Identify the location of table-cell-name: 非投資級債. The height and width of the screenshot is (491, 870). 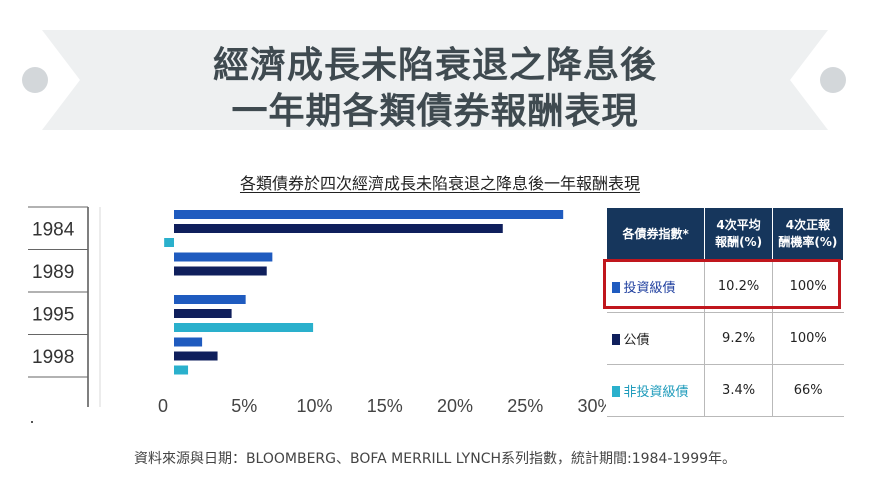
(656, 390).